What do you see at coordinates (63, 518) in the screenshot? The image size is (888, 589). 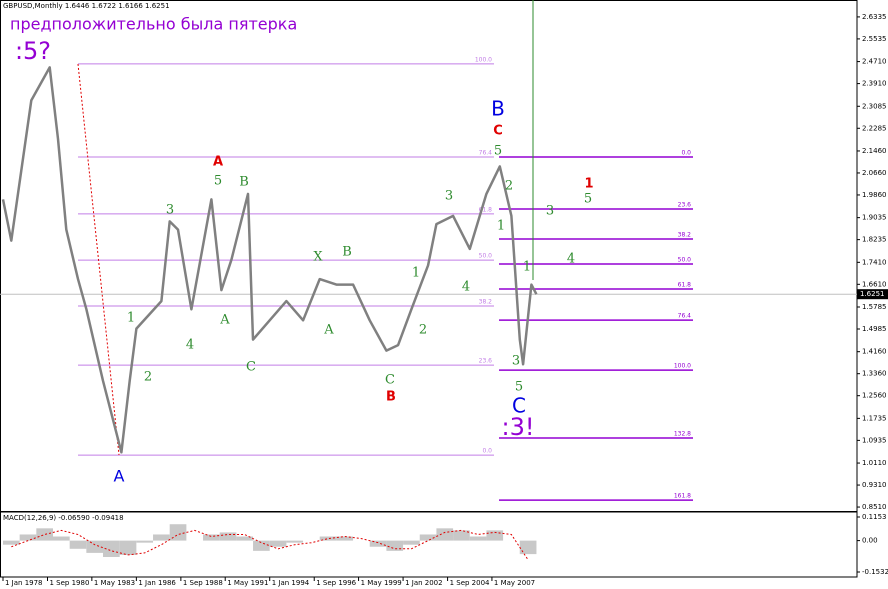 I see `macd-title: MACD(12,26,9) -0.06590 -0.09418` at bounding box center [63, 518].